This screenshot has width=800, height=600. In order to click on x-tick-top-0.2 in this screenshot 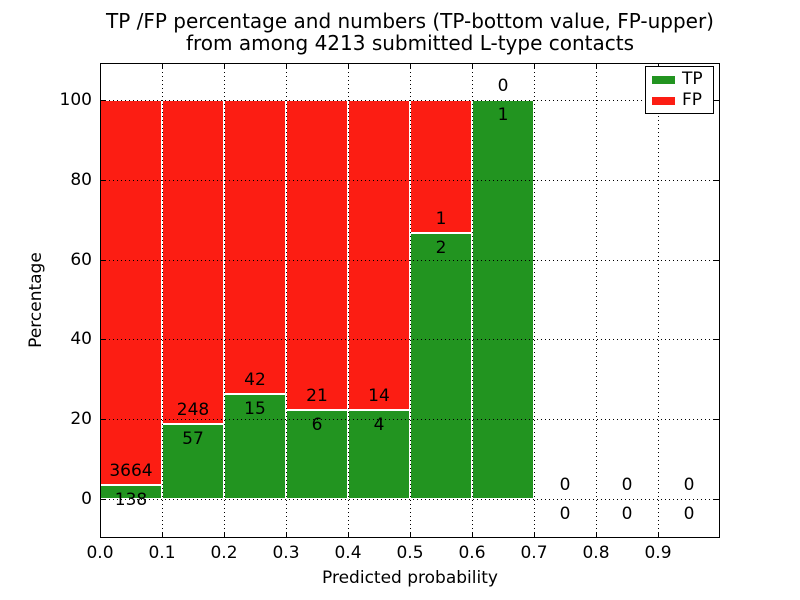, I will do `click(224, 66)`.